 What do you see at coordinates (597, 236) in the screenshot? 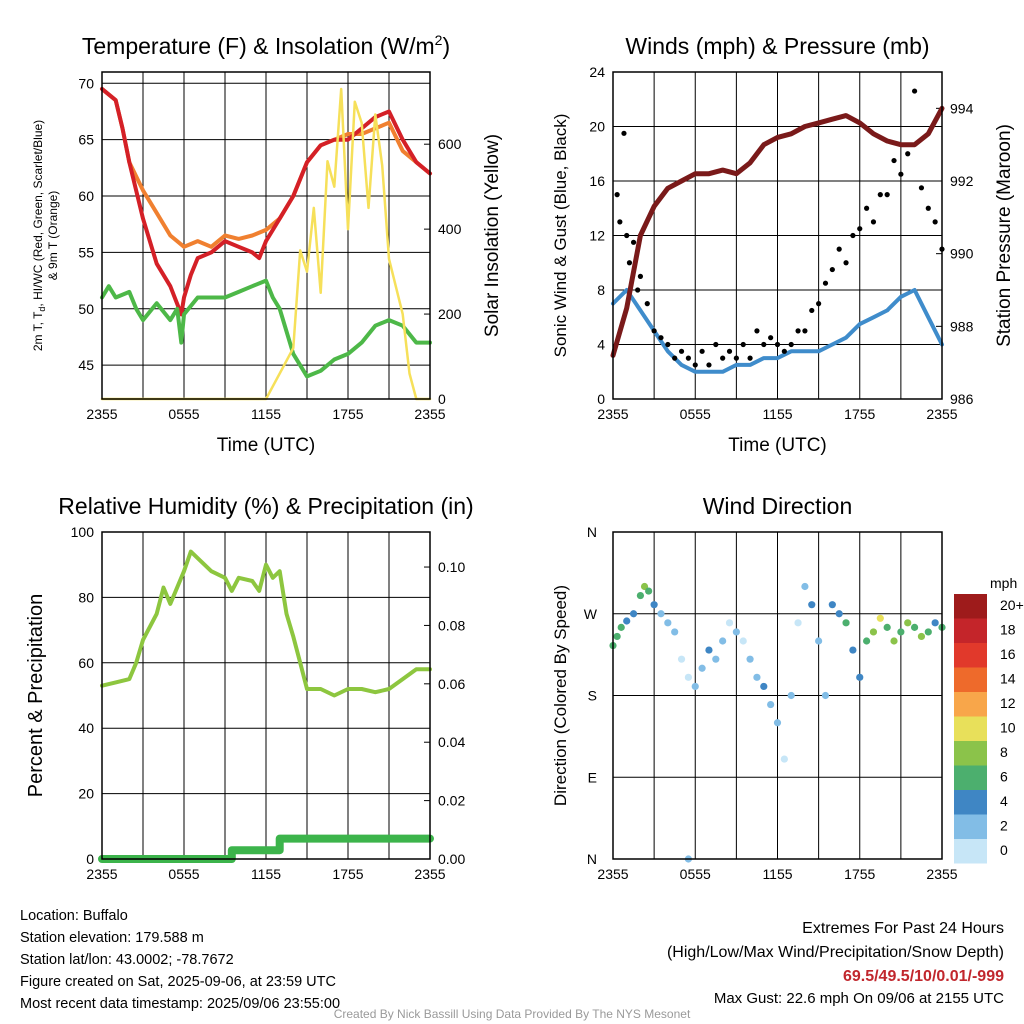
I see `y-tick-label: 12` at bounding box center [597, 236].